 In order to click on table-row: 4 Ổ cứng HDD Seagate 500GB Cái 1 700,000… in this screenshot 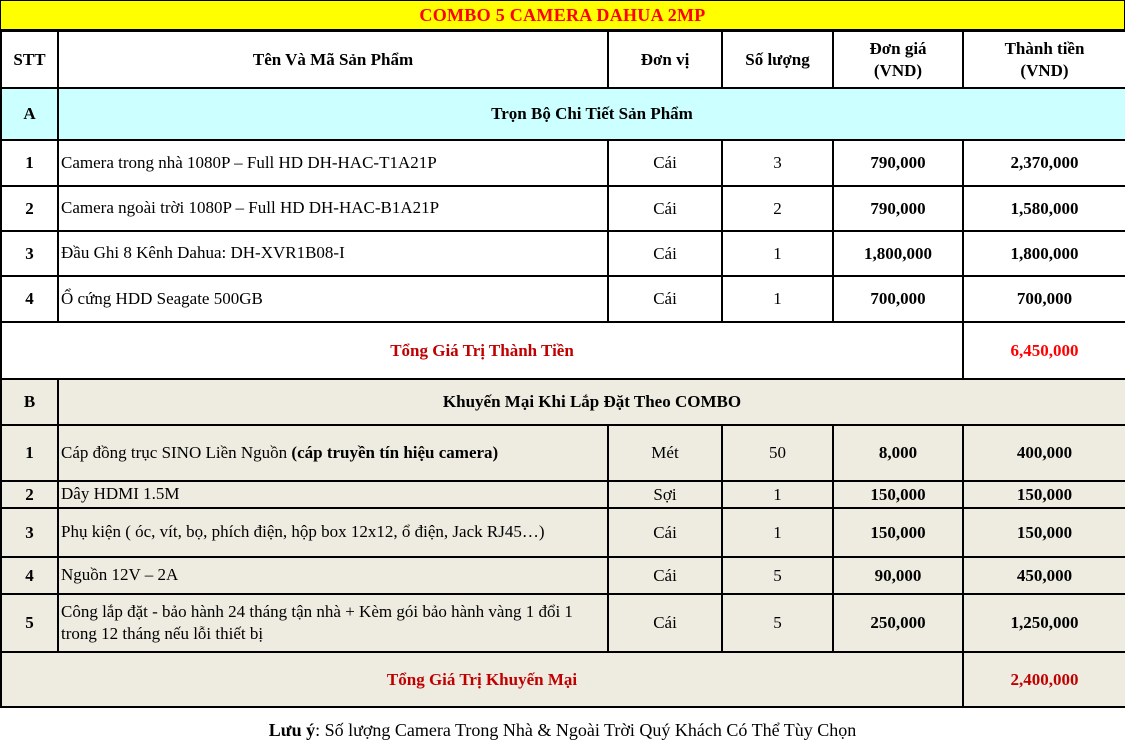, I will do `click(562, 299)`.